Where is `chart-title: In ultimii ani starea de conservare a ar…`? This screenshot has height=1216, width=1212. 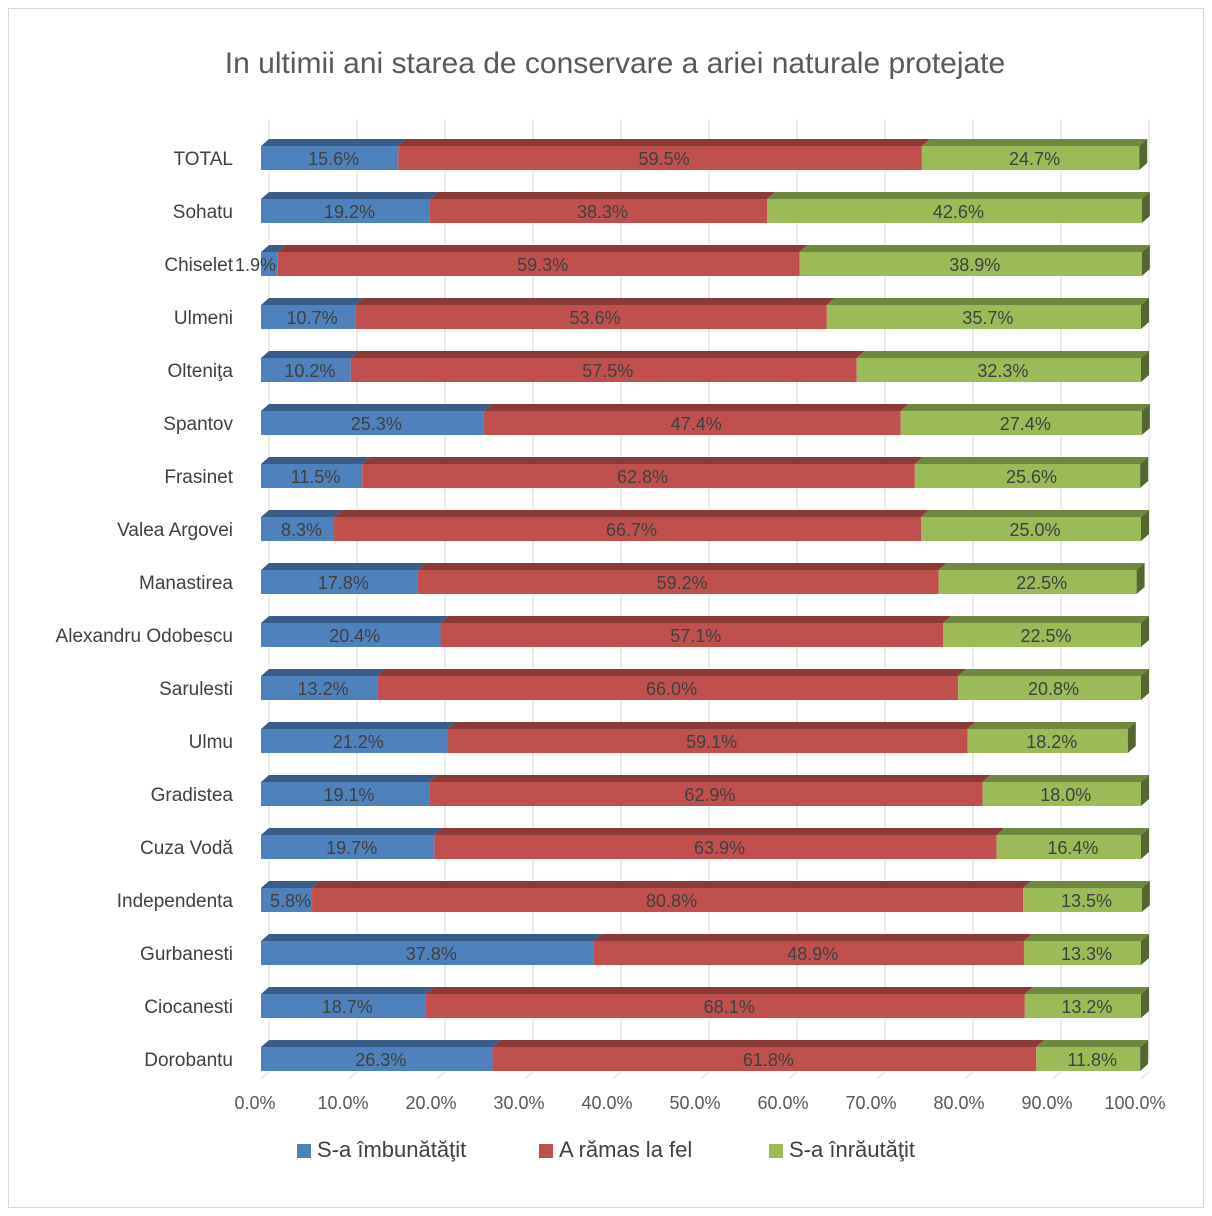 chart-title: In ultimii ani starea de conservare a ar… is located at coordinates (615, 63).